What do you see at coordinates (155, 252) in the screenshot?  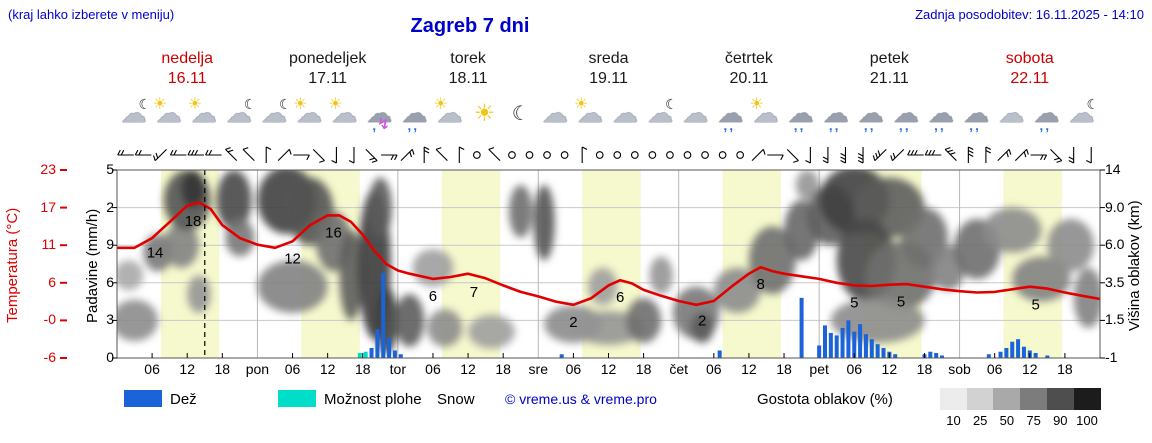 I see `temperature-value-label: 14` at bounding box center [155, 252].